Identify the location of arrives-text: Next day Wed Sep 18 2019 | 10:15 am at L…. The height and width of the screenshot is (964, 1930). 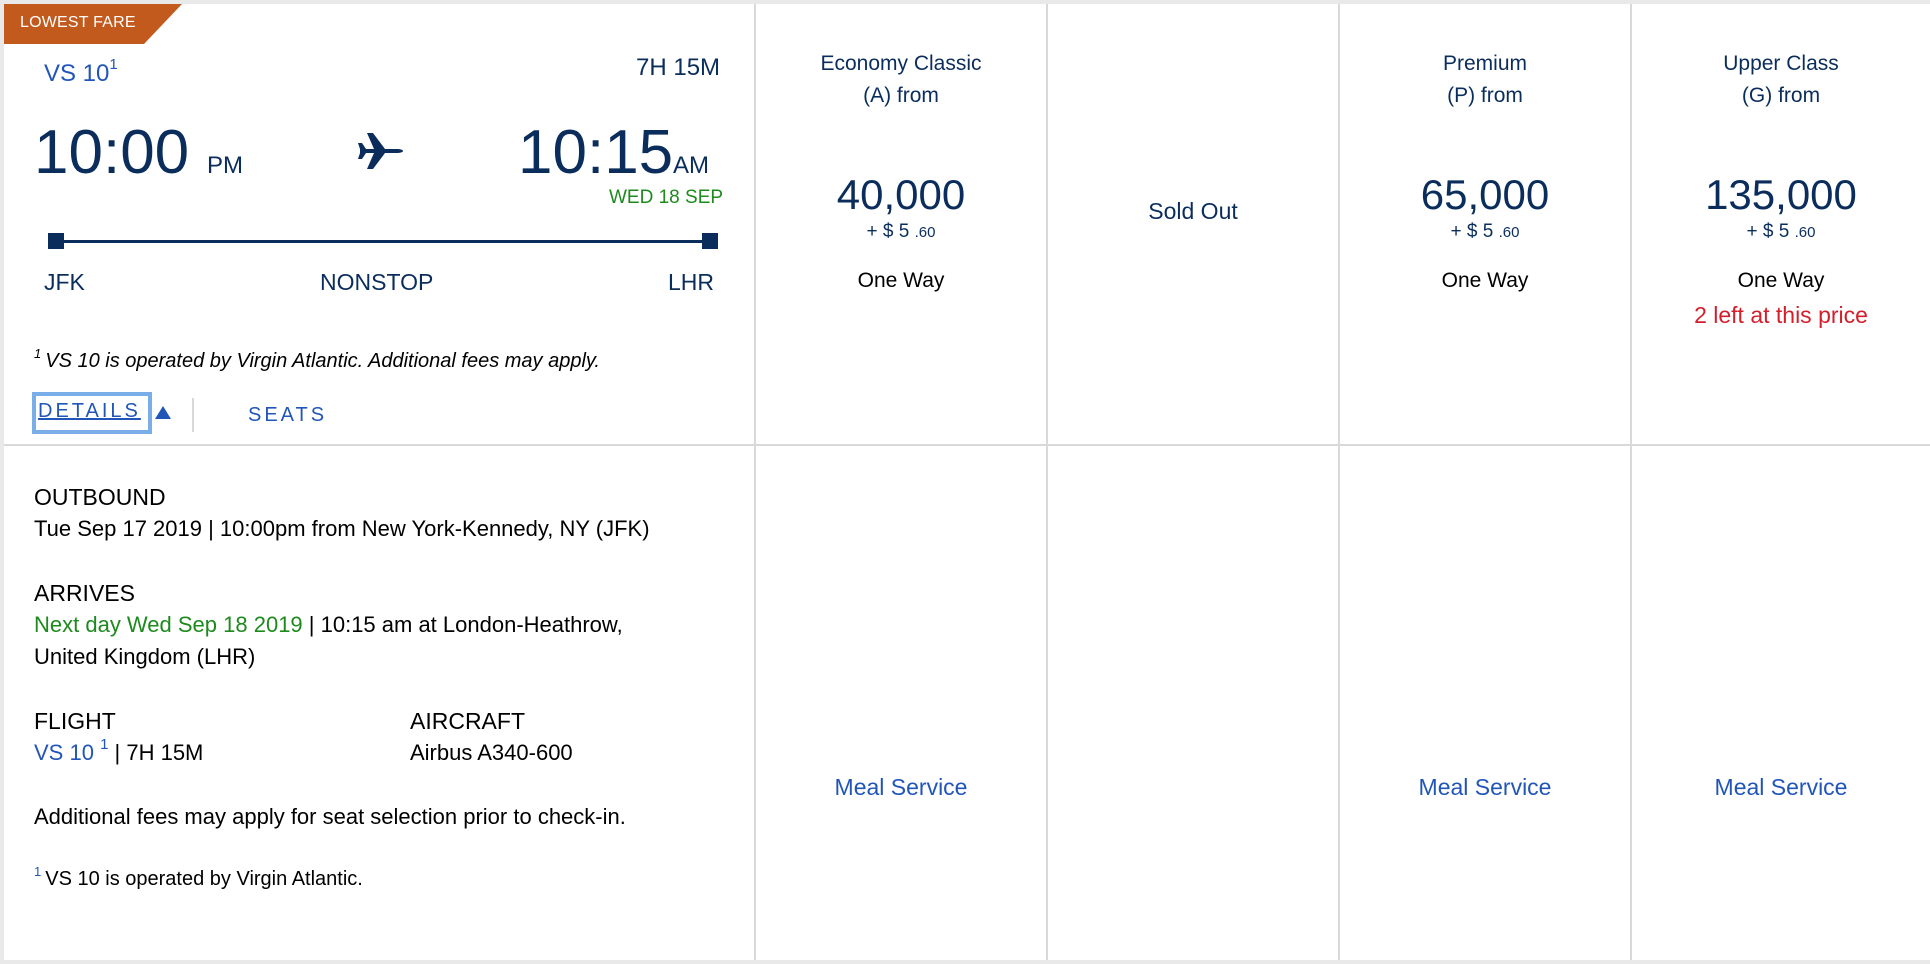
(328, 624).